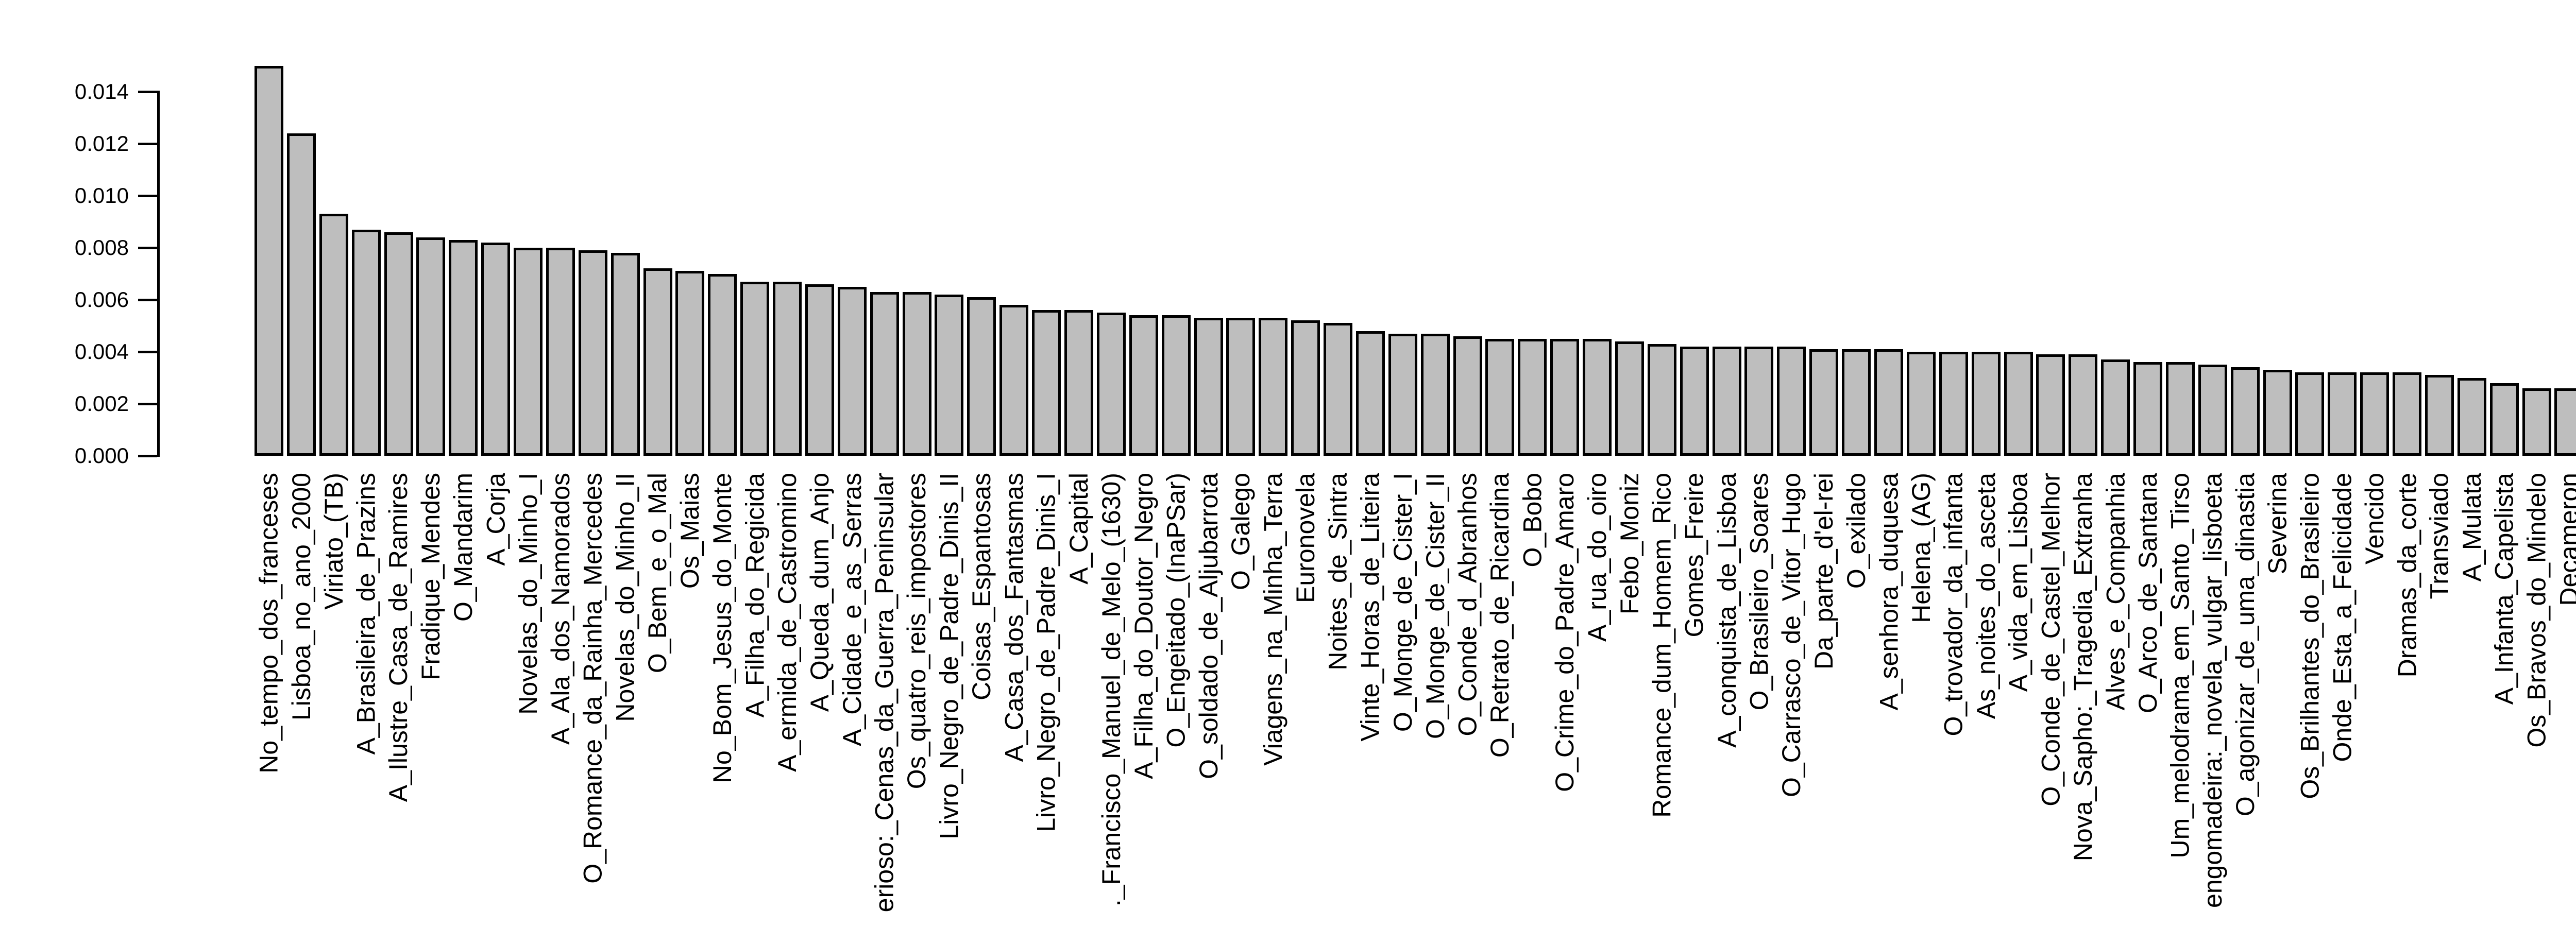 The width and height of the screenshot is (2576, 927). Describe the element at coordinates (1046, 652) in the screenshot. I see `x-axis-label: Livro_Negro_de_Padre_Dinis_I` at that location.